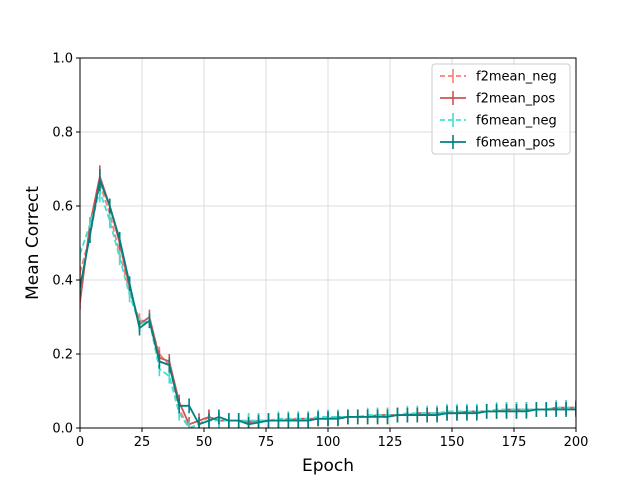 This screenshot has width=640, height=480. Describe the element at coordinates (452, 442) in the screenshot. I see `x-tick-label: 150` at that location.